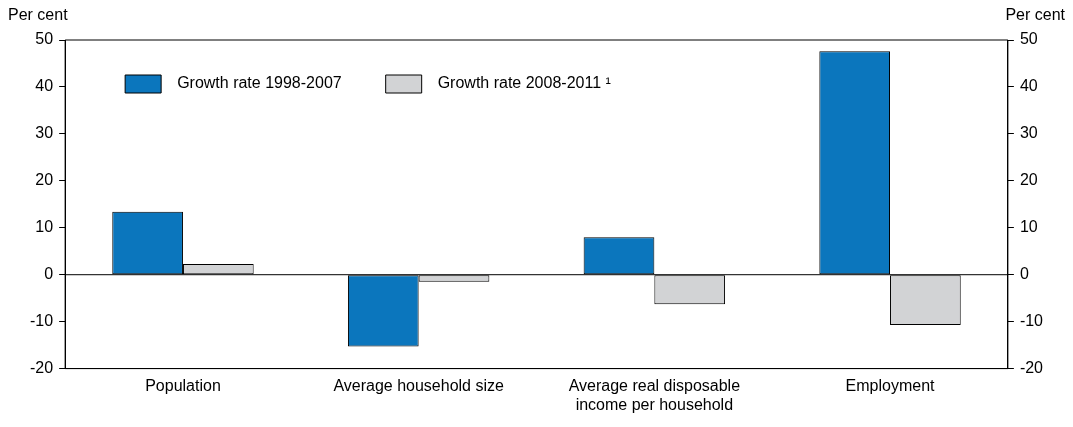  I want to click on x-tick-label: Employment, so click(890, 385).